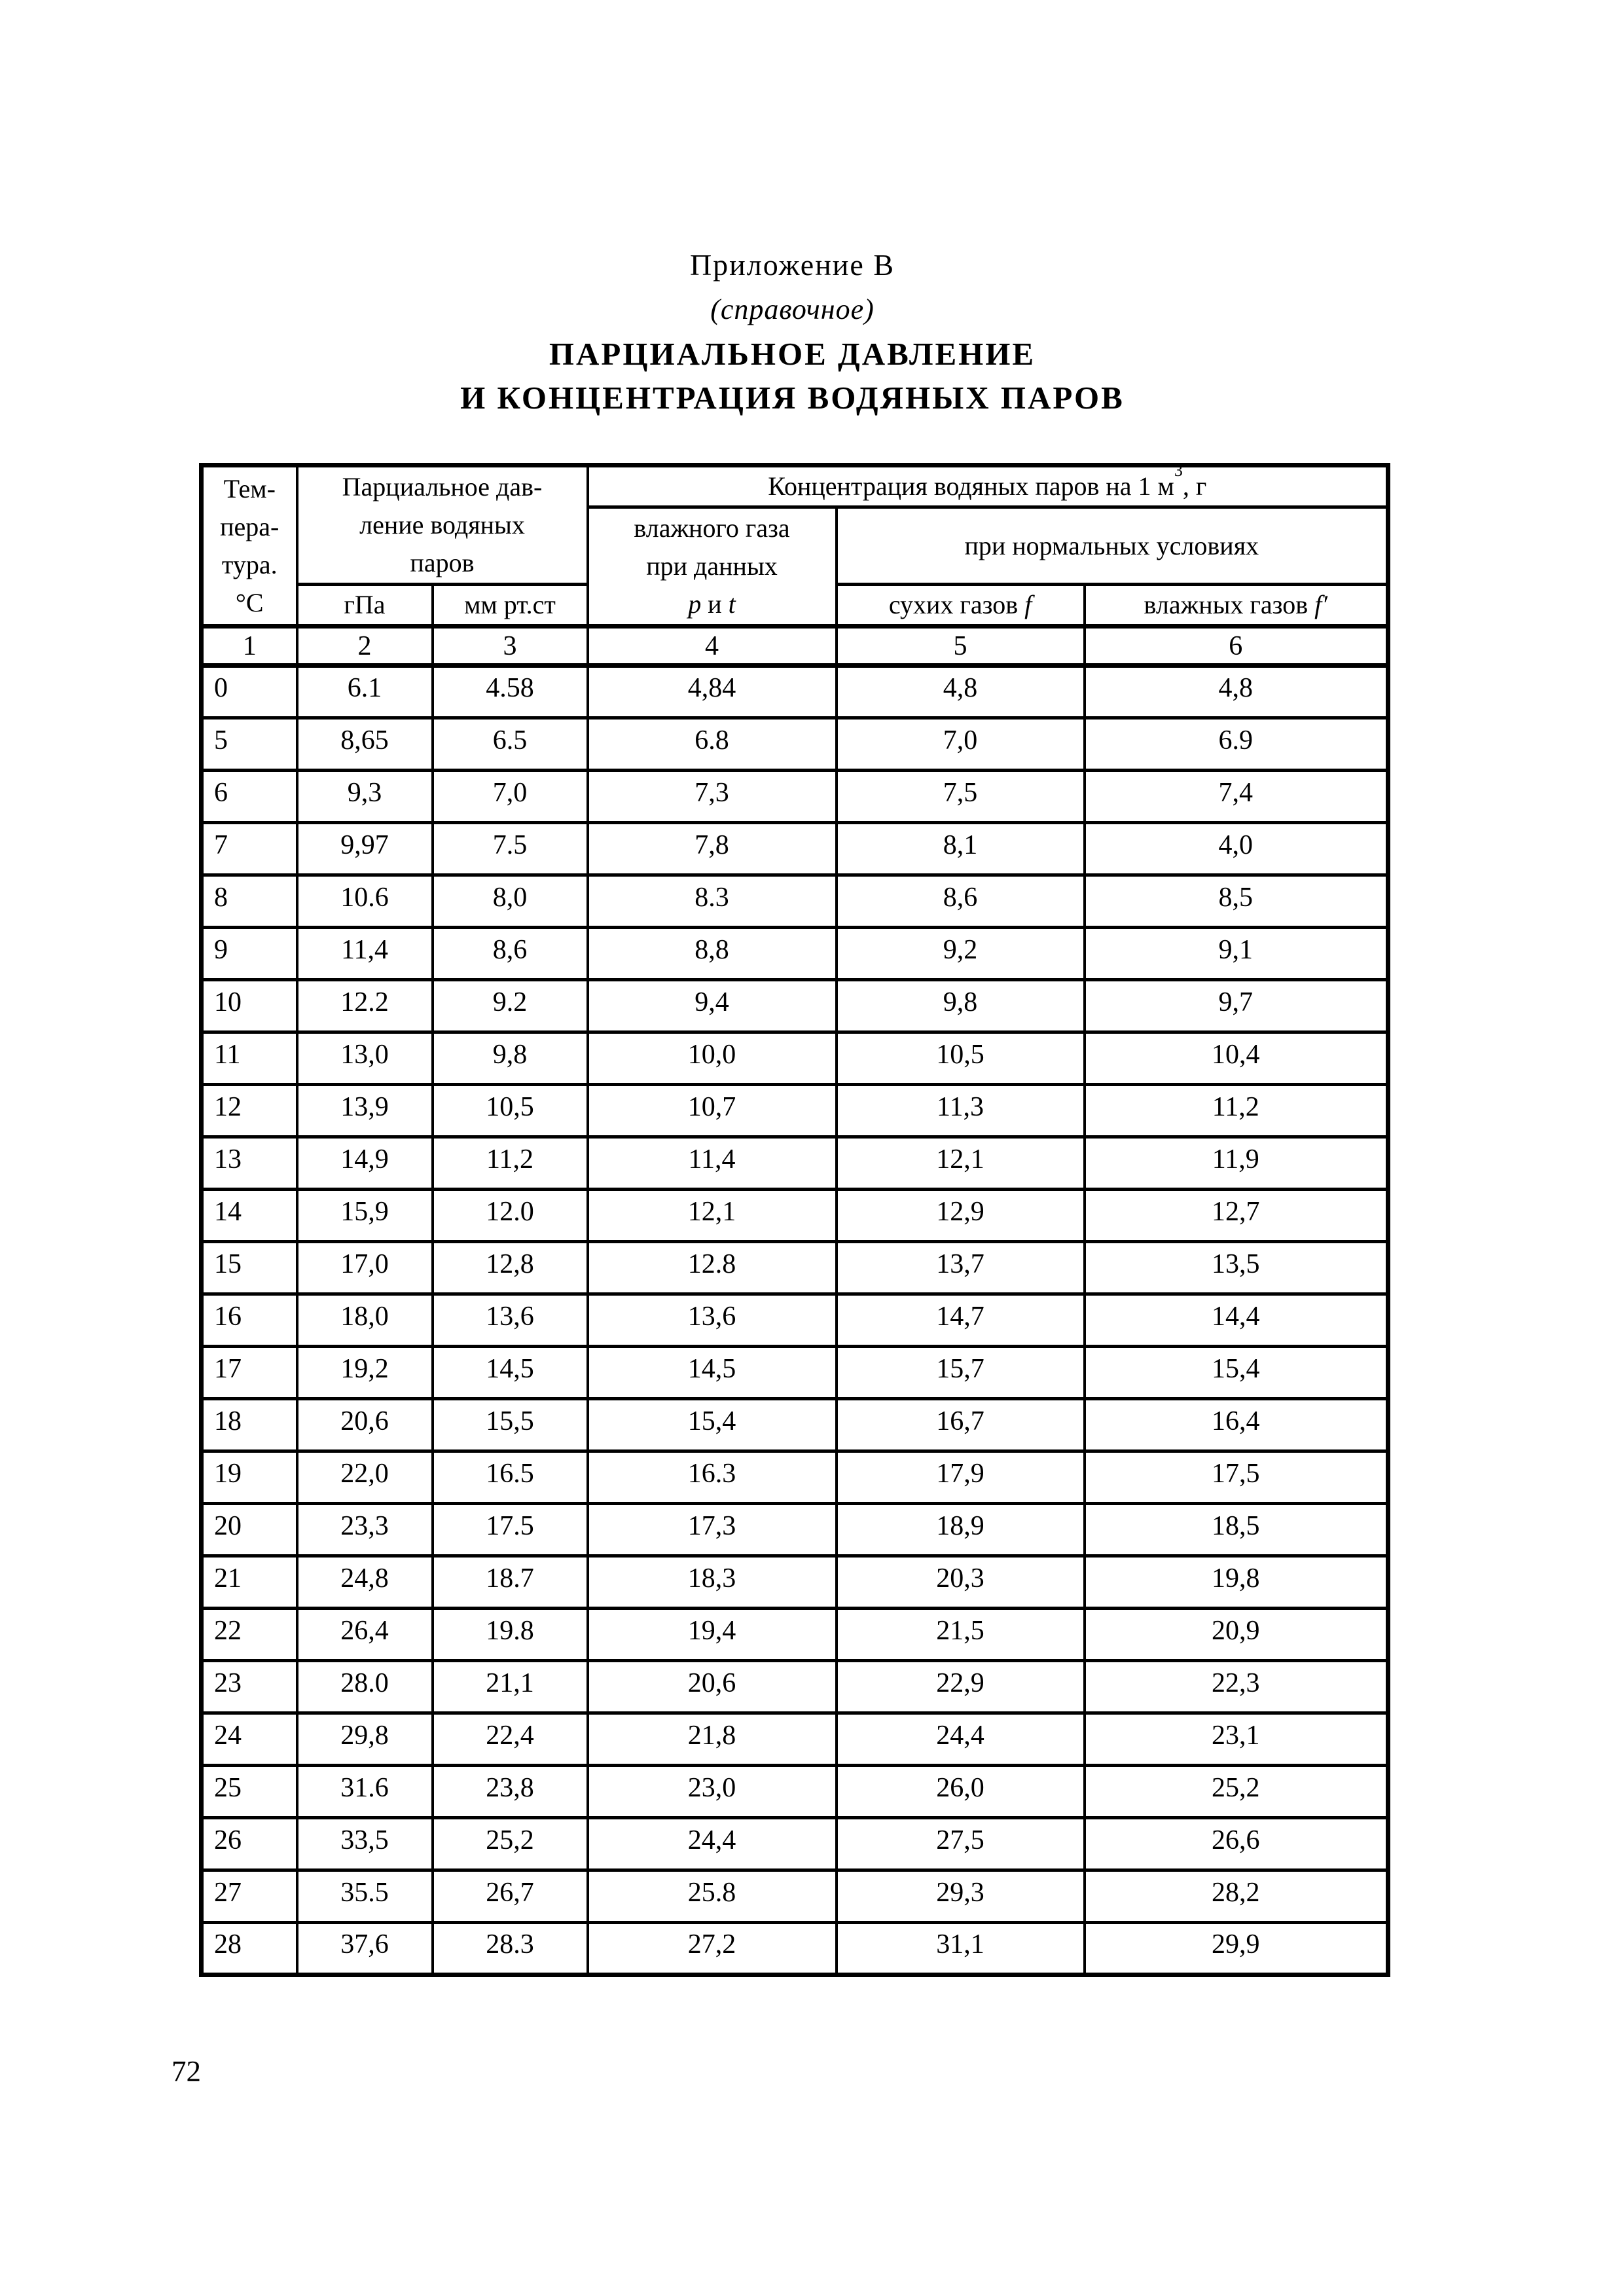 Image resolution: width=1624 pixels, height=2296 pixels. Describe the element at coordinates (1236, 646) in the screenshot. I see `column-number: 6` at that location.